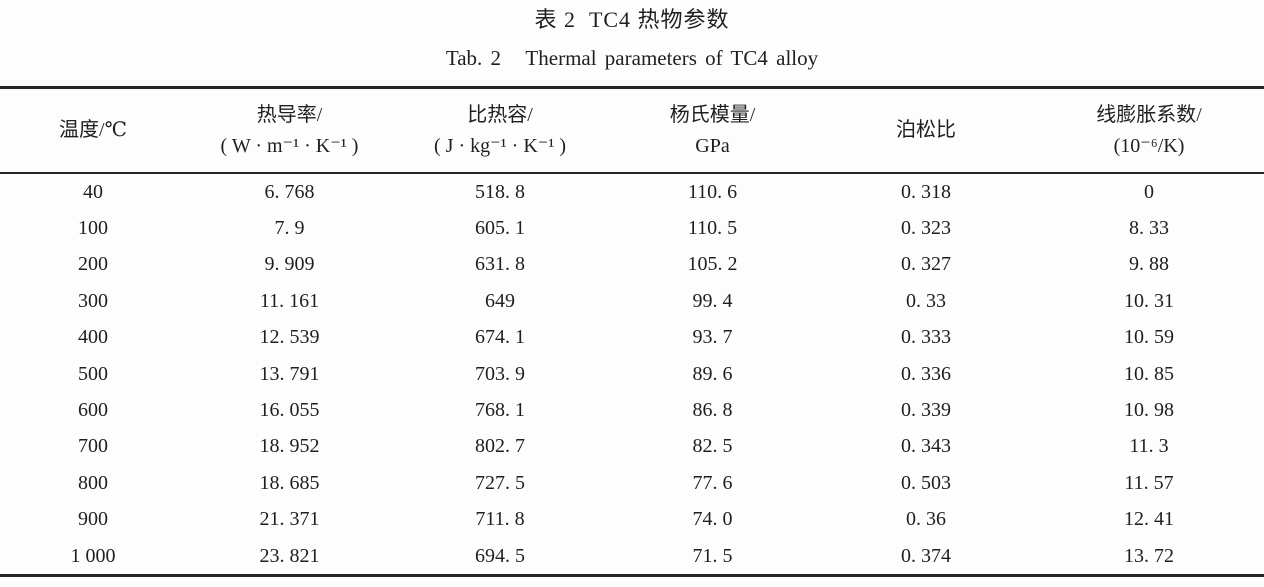 Image resolution: width=1264 pixels, height=587 pixels. Describe the element at coordinates (289, 482) in the screenshot. I see `table-cell: 18. 685` at that location.